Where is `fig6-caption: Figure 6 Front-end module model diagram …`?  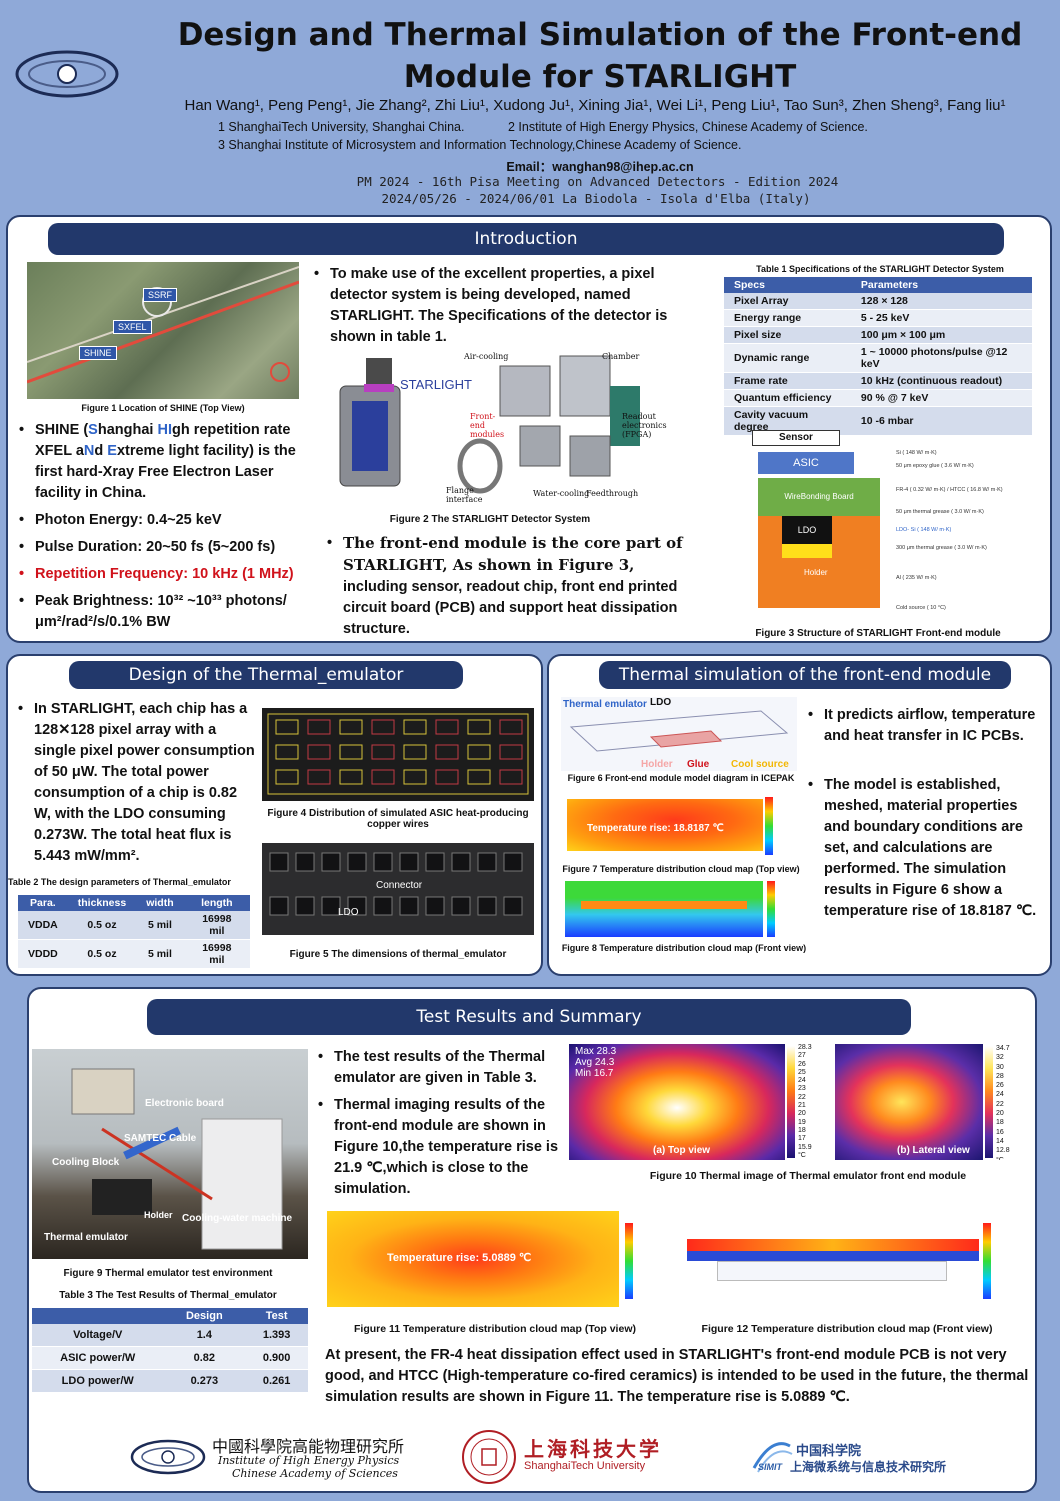
fig6-caption: Figure 6 Front-end module model diagram … is located at coordinates (681, 778).